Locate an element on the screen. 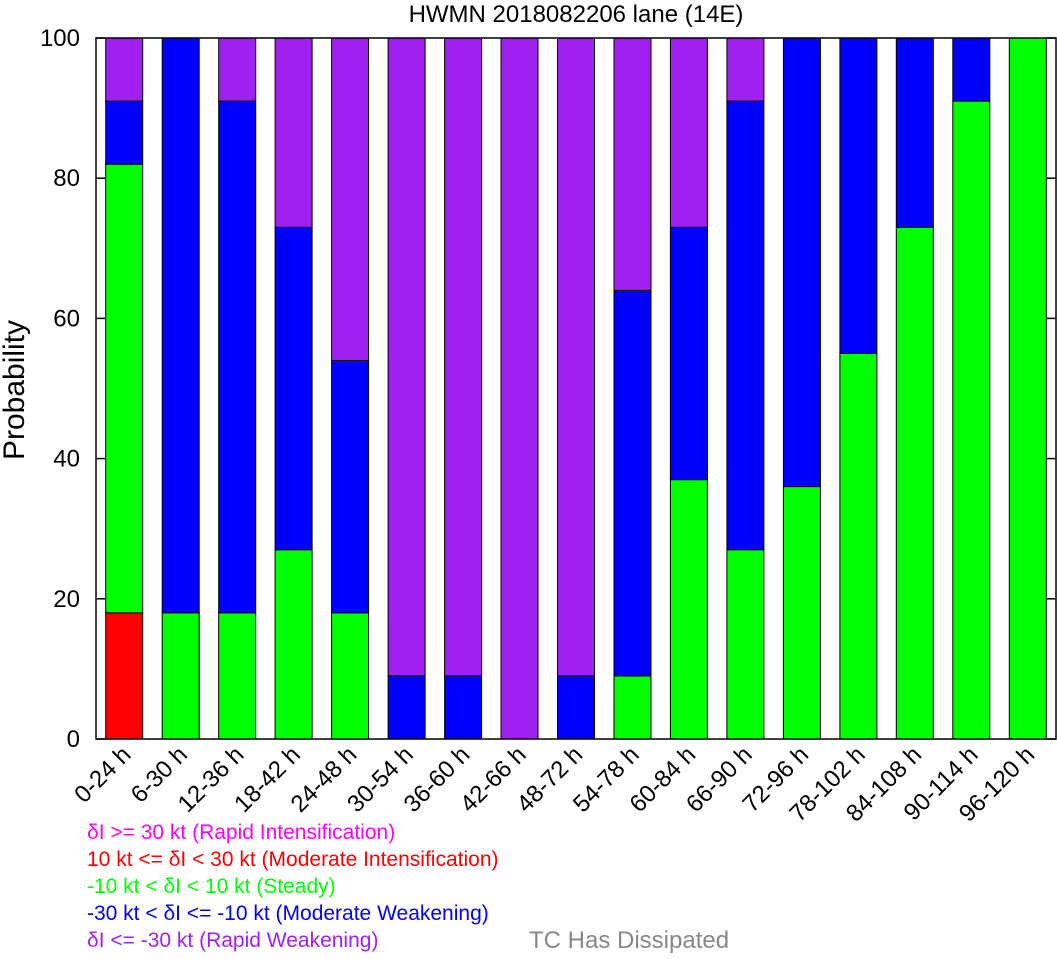 Image resolution: width=1057 pixels, height=959 pixels. y-tick-label: 100 is located at coordinates (60, 38).